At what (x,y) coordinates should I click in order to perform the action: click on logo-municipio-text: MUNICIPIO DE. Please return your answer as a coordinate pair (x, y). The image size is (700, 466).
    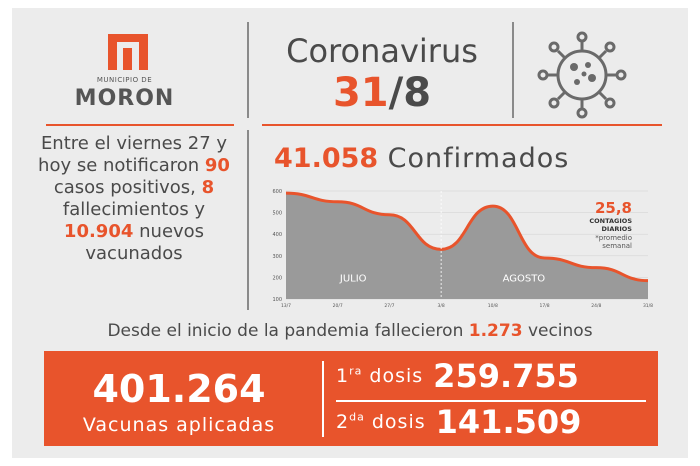
    Looking at the image, I should click on (124, 80).